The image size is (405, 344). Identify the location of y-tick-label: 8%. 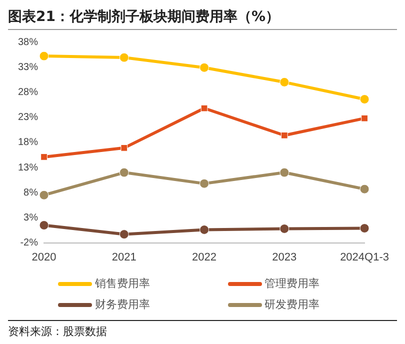
(31, 192).